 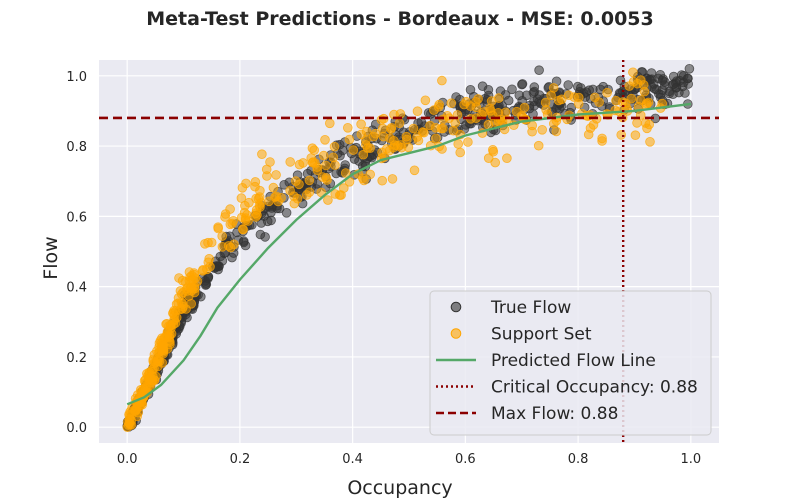 What do you see at coordinates (573, 361) in the screenshot?
I see `legend-label: Predicted Flow Line` at bounding box center [573, 361].